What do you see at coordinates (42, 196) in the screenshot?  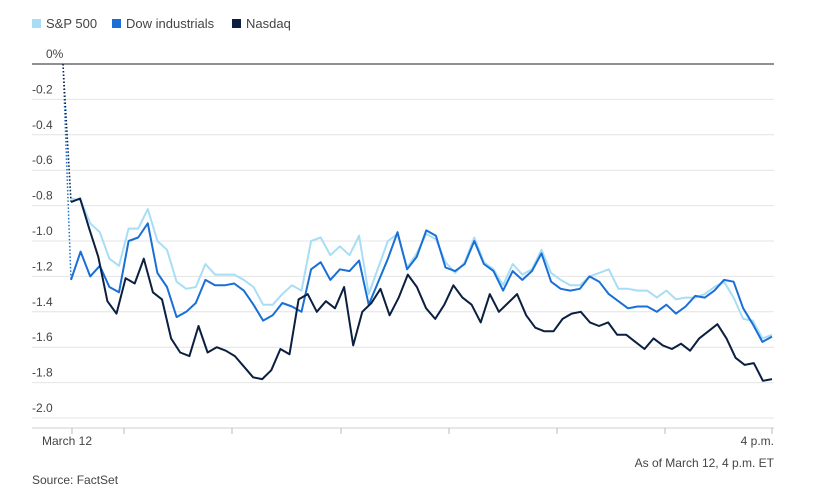 I see `y-tick-label: -0.8` at bounding box center [42, 196].